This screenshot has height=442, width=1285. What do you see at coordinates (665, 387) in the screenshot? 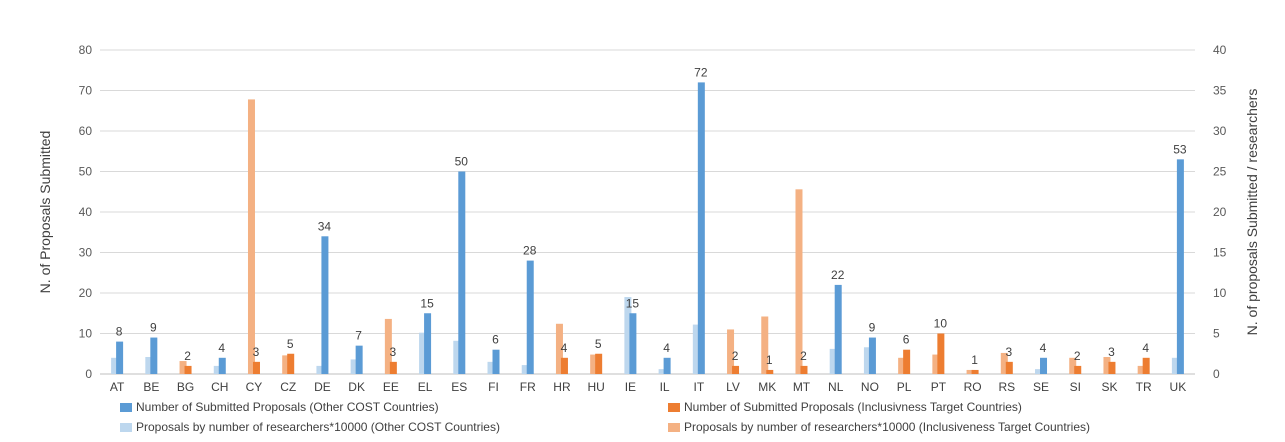
I see `x-tick-label: IL` at bounding box center [665, 387].